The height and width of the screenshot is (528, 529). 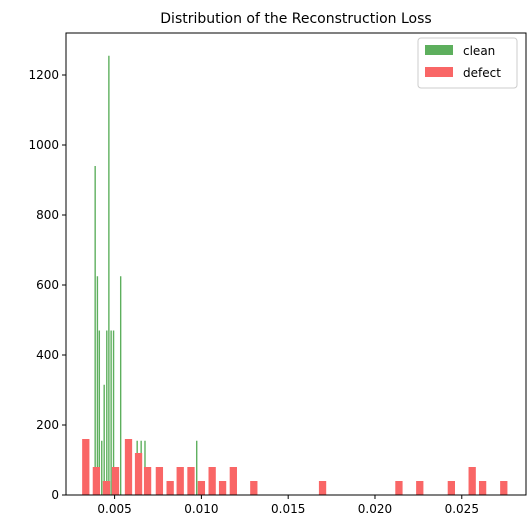 I want to click on defect-series, so click(x=295, y=467).